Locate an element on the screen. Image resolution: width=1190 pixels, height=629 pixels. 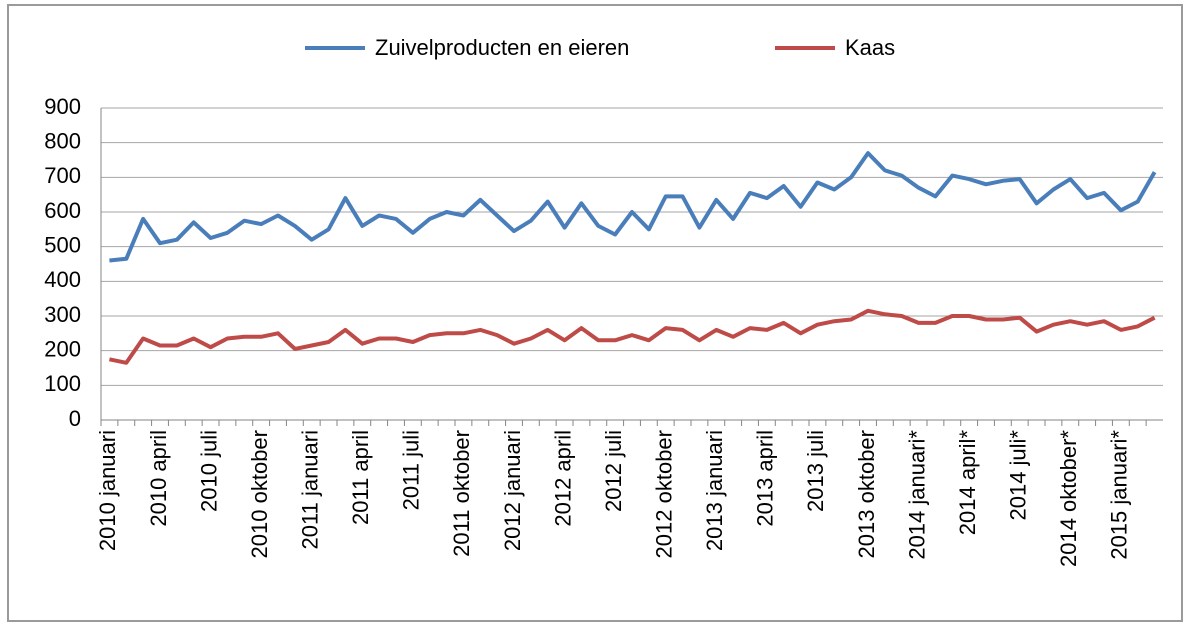
y-tick-label: 800 is located at coordinates (62, 140).